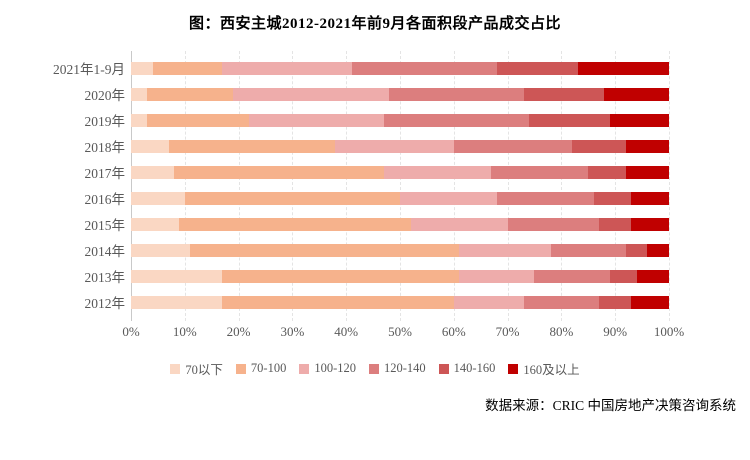 The height and width of the screenshot is (460, 750). I want to click on chart-row: 2021年1-9月, so click(389, 68).